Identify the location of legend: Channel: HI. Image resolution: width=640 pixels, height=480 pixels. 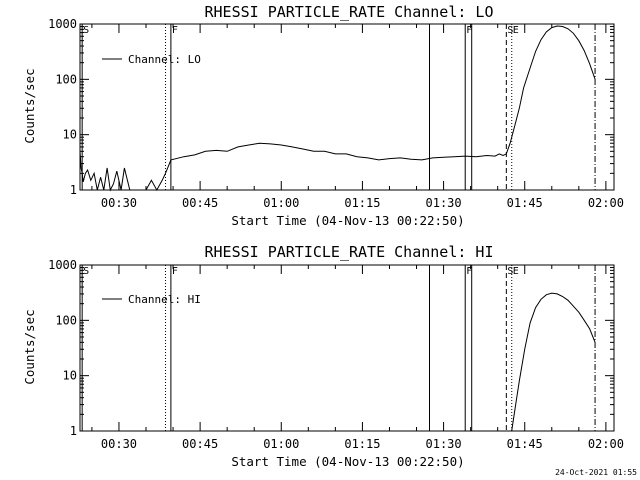
(151, 299).